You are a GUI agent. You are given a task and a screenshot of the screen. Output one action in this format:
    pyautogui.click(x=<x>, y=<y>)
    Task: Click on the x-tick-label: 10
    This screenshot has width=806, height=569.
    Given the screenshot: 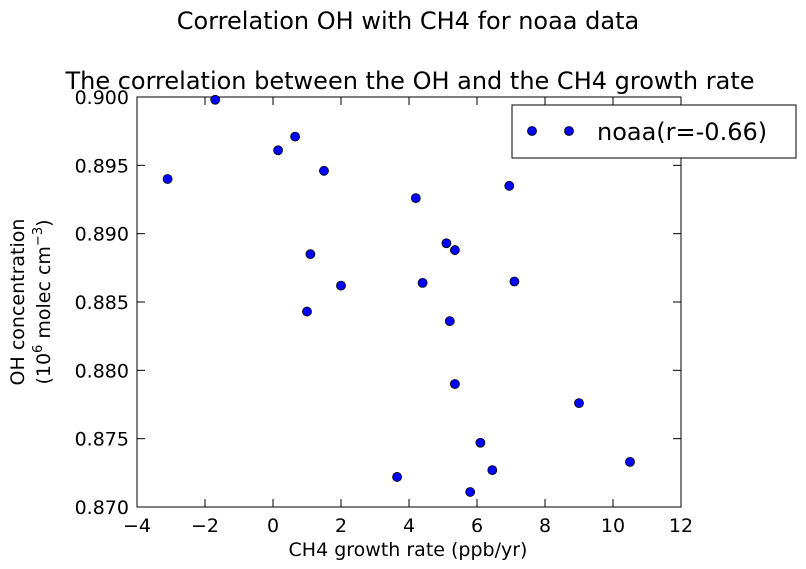 What is the action you would take?
    pyautogui.click(x=613, y=526)
    